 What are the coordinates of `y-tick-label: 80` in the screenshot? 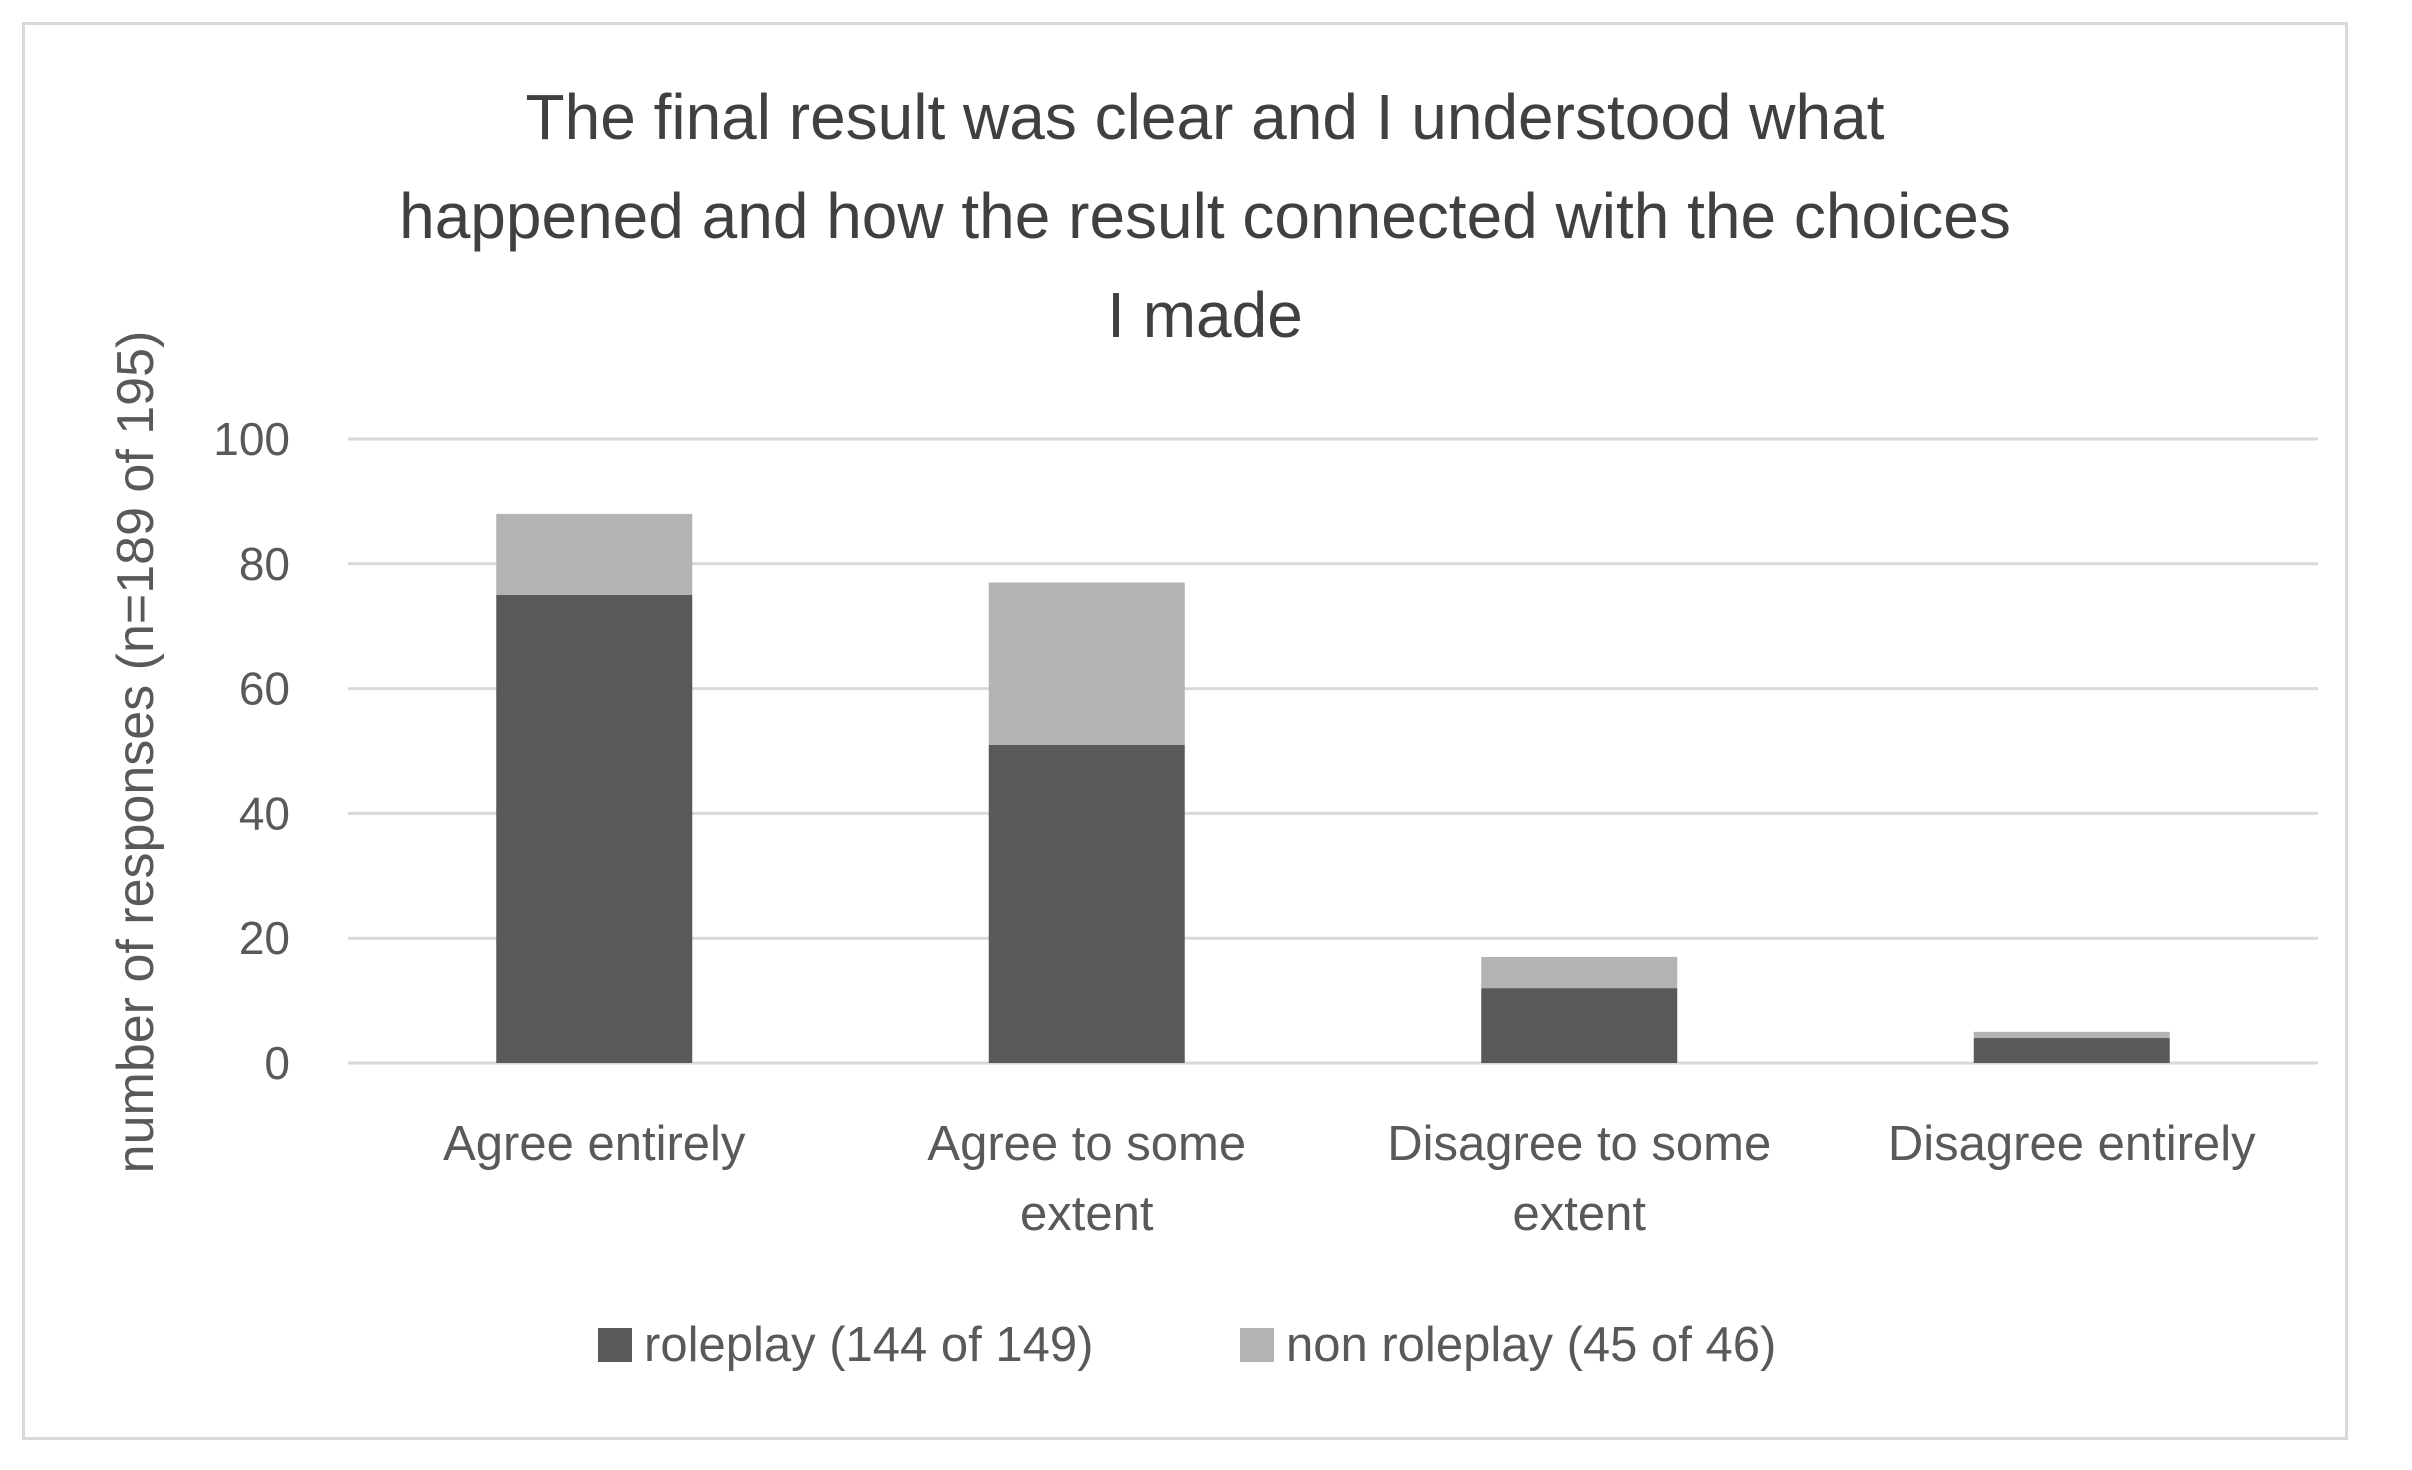 It's located at (264, 564).